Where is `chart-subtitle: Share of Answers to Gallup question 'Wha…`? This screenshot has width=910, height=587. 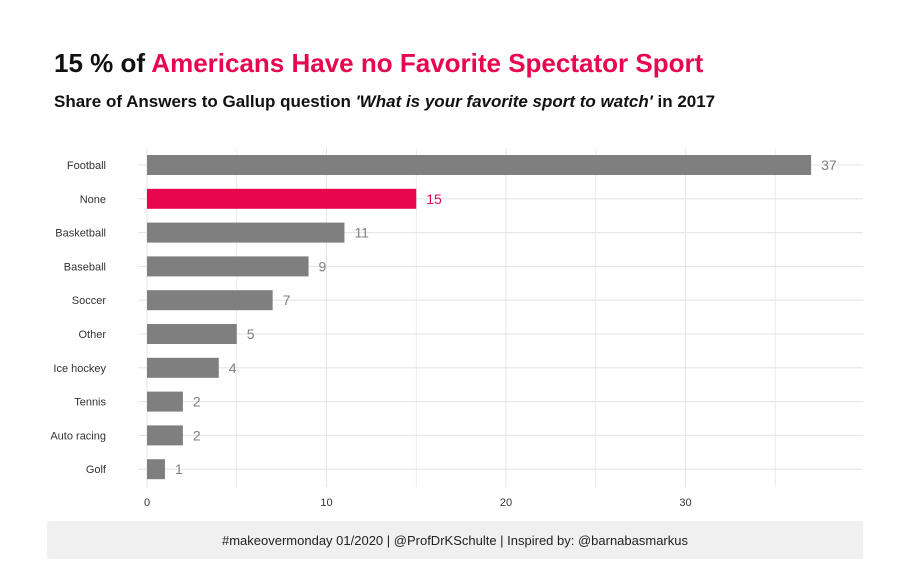
chart-subtitle: Share of Answers to Gallup question 'Wha… is located at coordinates (384, 102).